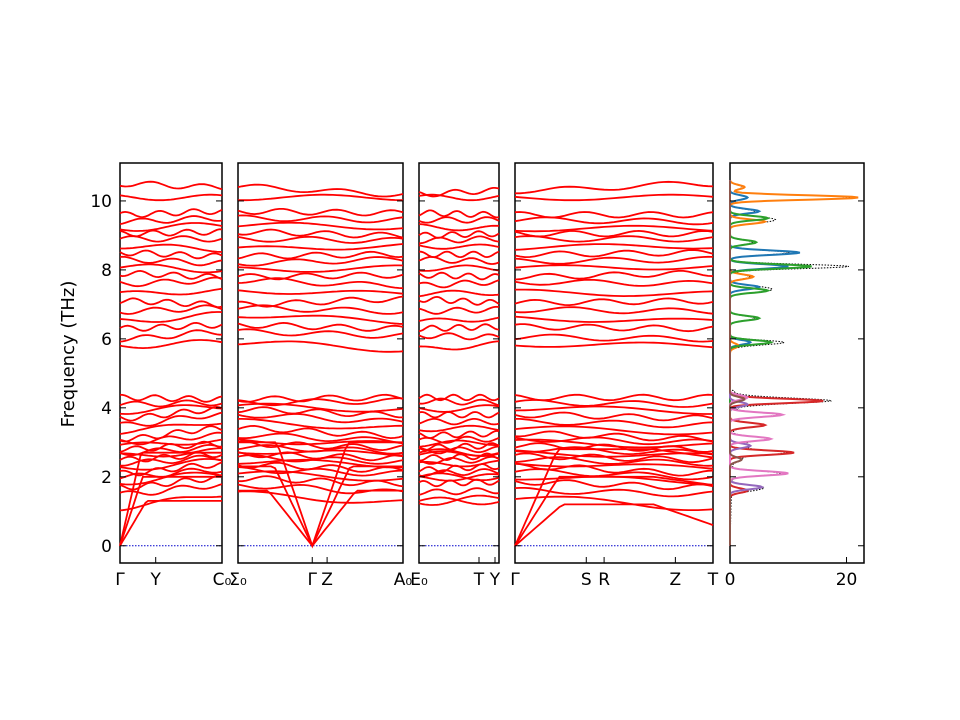 The width and height of the screenshot is (960, 720). I want to click on band-panel: 0 2 4 6 8 10 Γ Y C₀, so click(161, 376).